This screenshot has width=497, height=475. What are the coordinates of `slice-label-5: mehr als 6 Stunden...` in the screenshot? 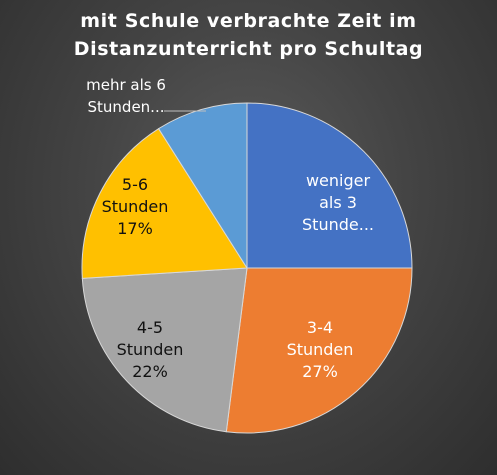 It's located at (126, 96).